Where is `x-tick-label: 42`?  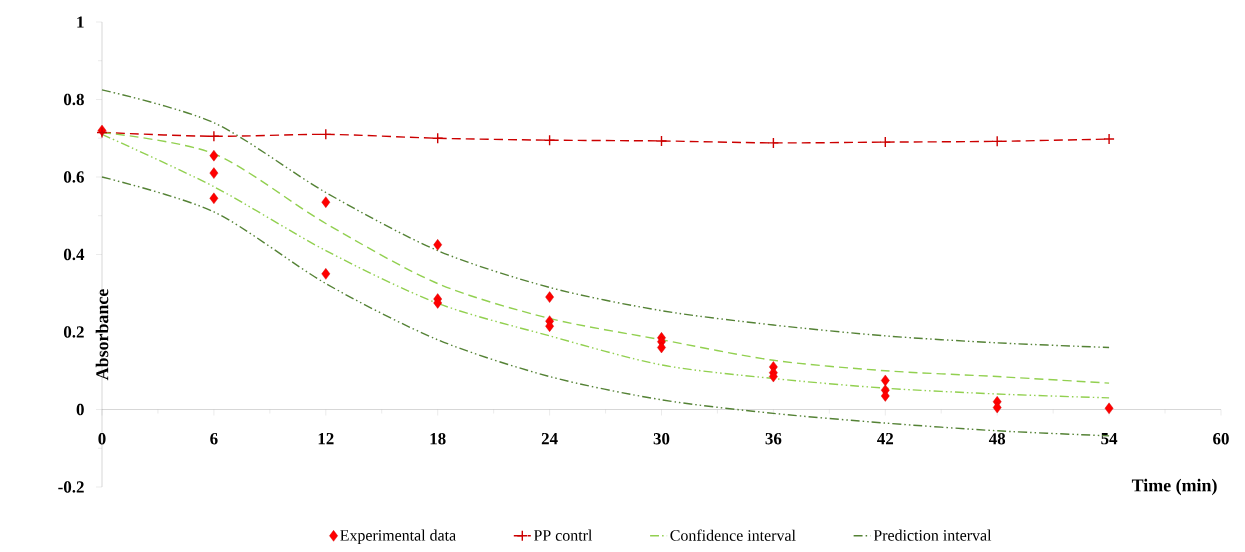
x-tick-label: 42 is located at coordinates (885, 439).